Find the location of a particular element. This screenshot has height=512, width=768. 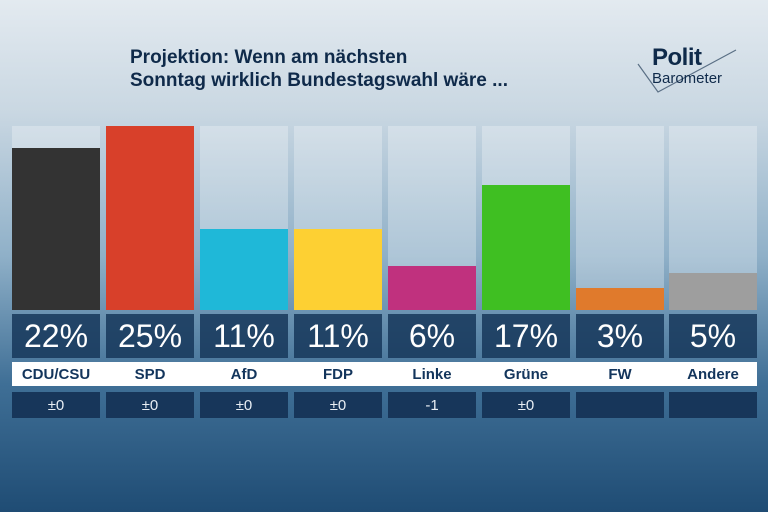

politbarometer-logo: Polit Barometer is located at coordinates (691, 69).